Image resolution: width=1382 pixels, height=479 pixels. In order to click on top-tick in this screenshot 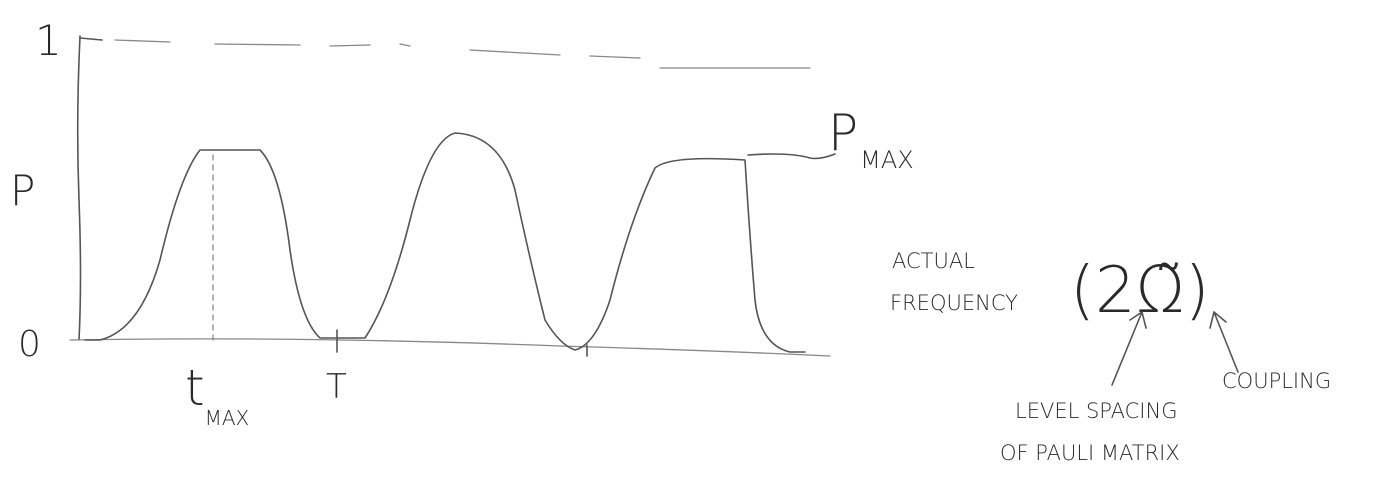, I will do `click(91, 39)`.